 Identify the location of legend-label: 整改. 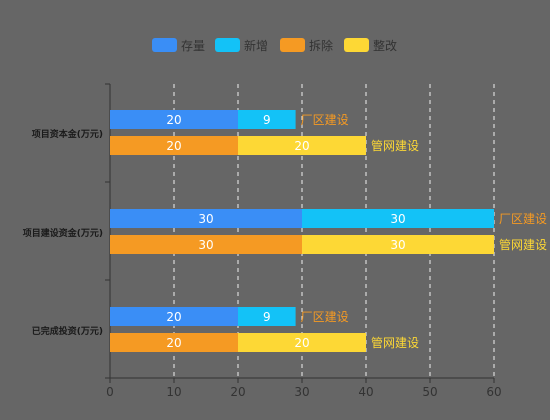
(385, 45).